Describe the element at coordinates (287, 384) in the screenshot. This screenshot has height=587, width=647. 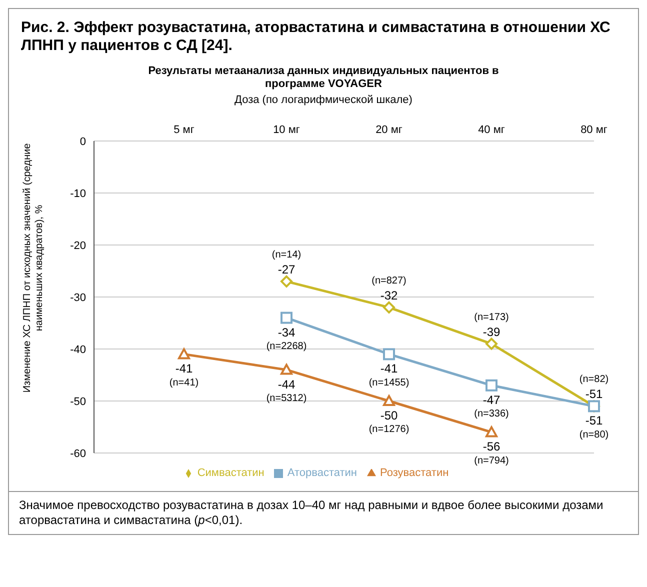
I see `data-label: -44` at that location.